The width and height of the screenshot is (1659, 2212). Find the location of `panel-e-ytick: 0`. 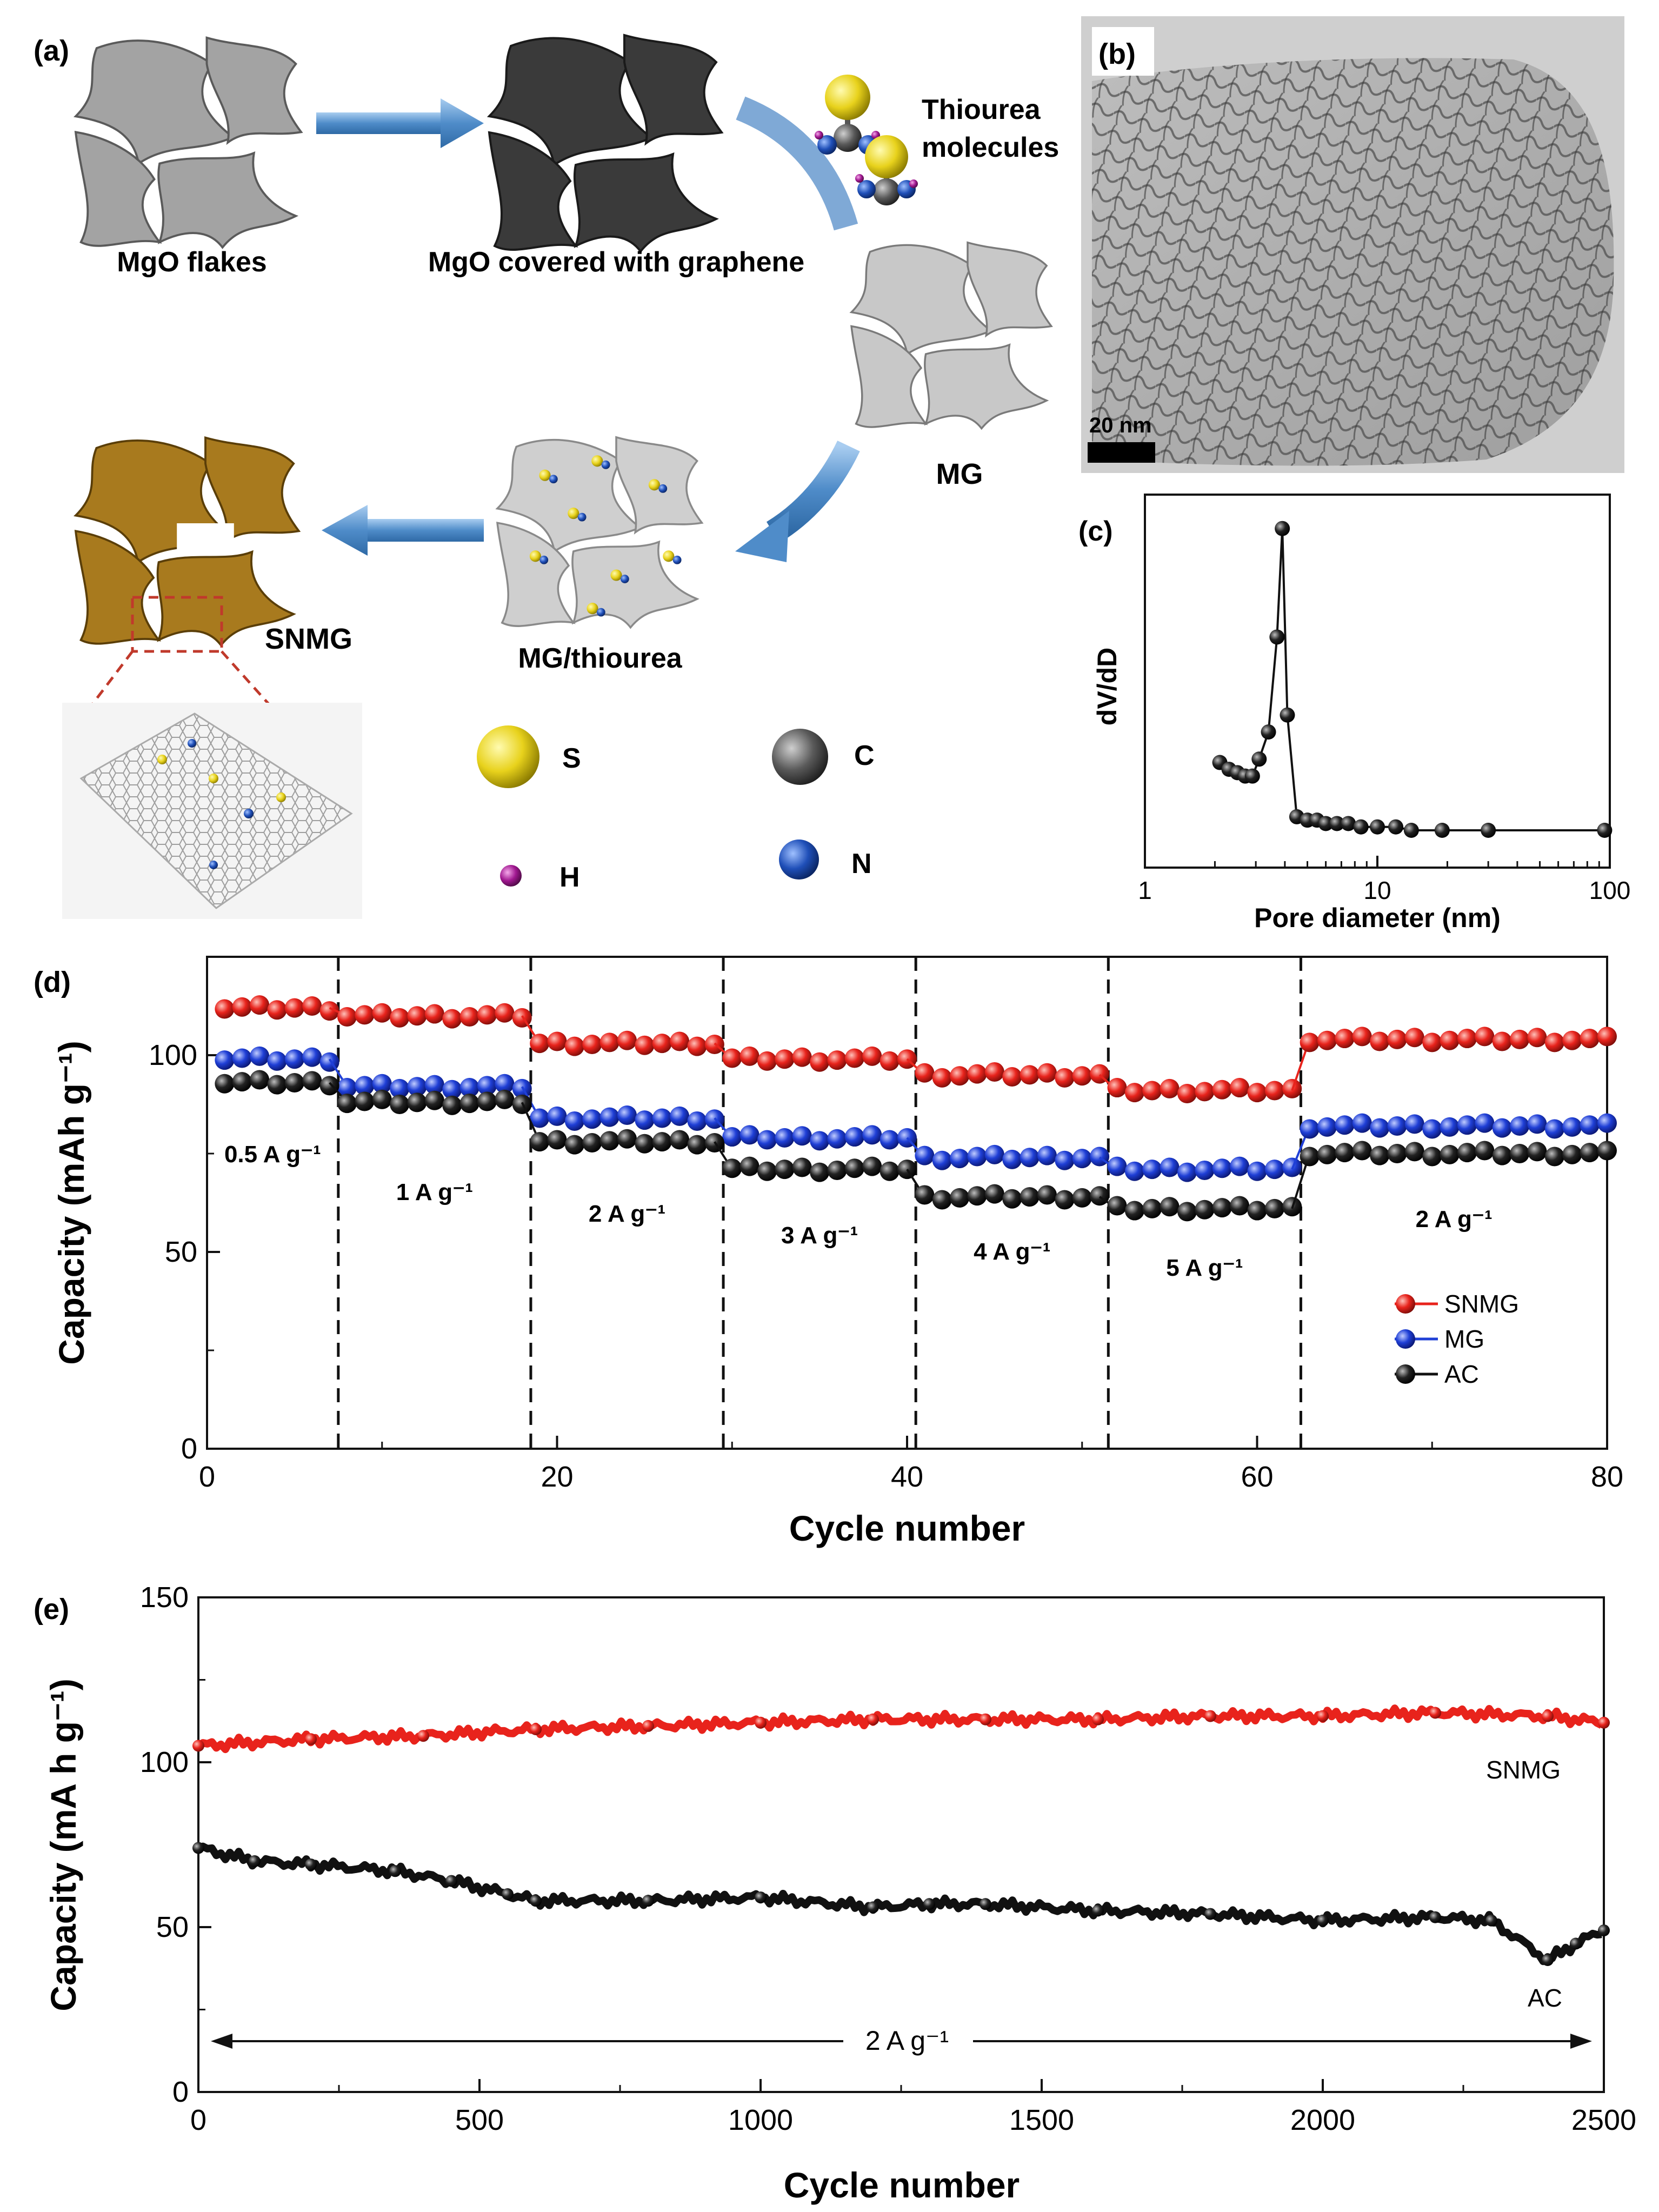

panel-e-ytick: 0 is located at coordinates (180, 2092).